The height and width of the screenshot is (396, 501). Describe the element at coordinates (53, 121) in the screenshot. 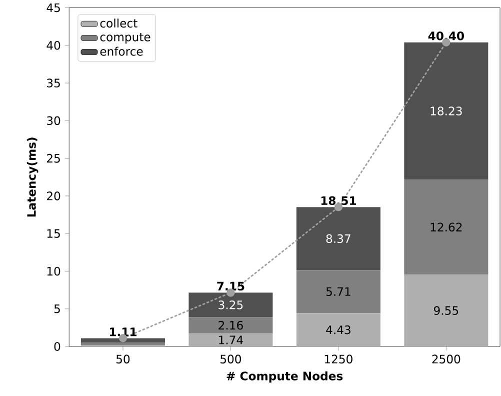

I see `y-tick-label: 30` at that location.